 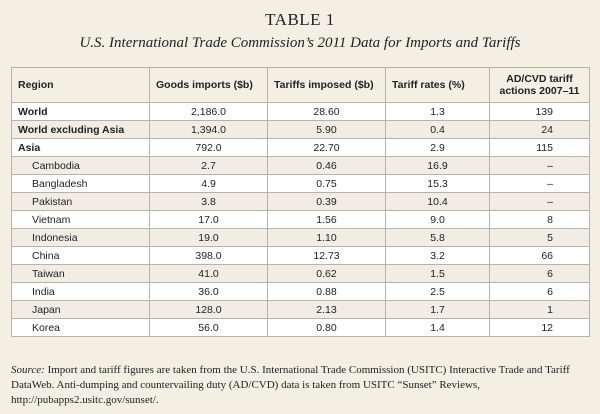 What do you see at coordinates (80, 129) in the screenshot?
I see `region-cell: World excluding Asia` at bounding box center [80, 129].